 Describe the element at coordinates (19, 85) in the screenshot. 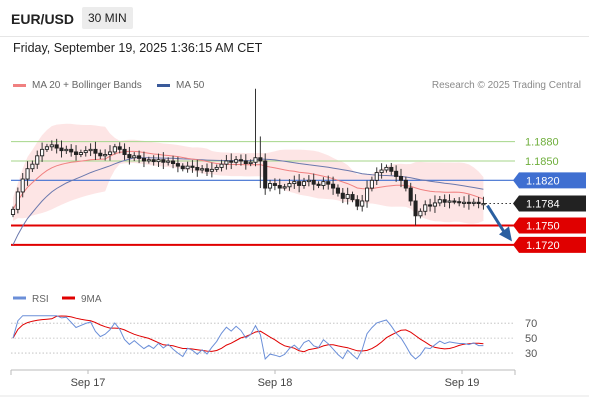

I see `ma20-swatch` at that location.